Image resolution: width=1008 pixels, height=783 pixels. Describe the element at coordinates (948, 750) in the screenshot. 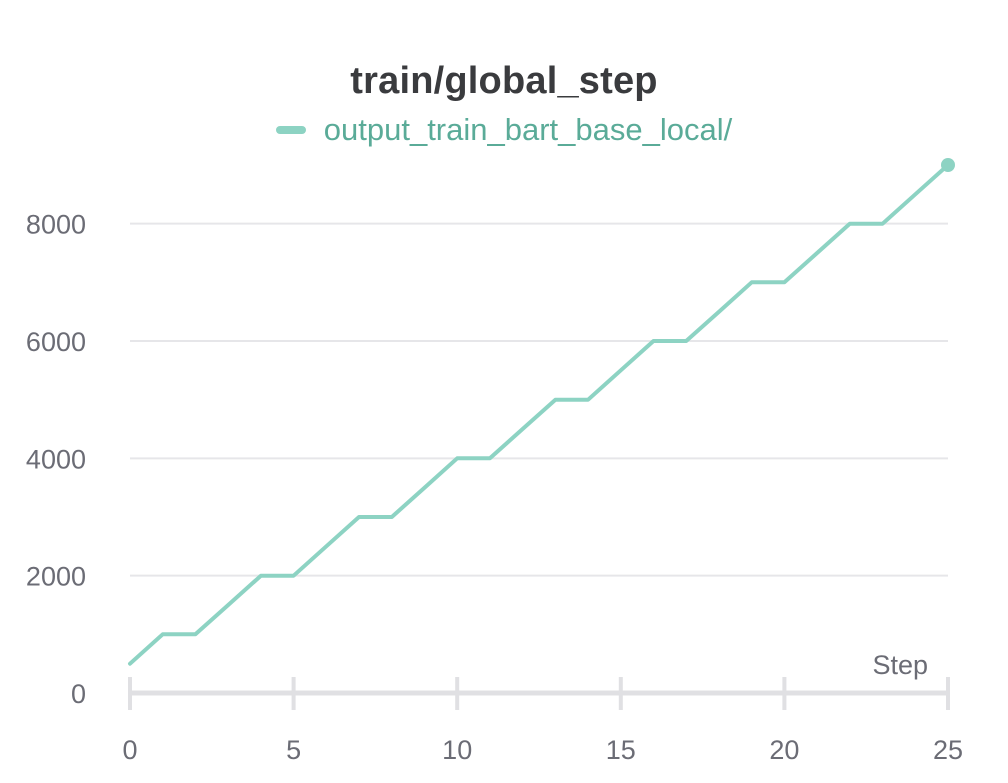

I see `x-tick-label: 25` at that location.